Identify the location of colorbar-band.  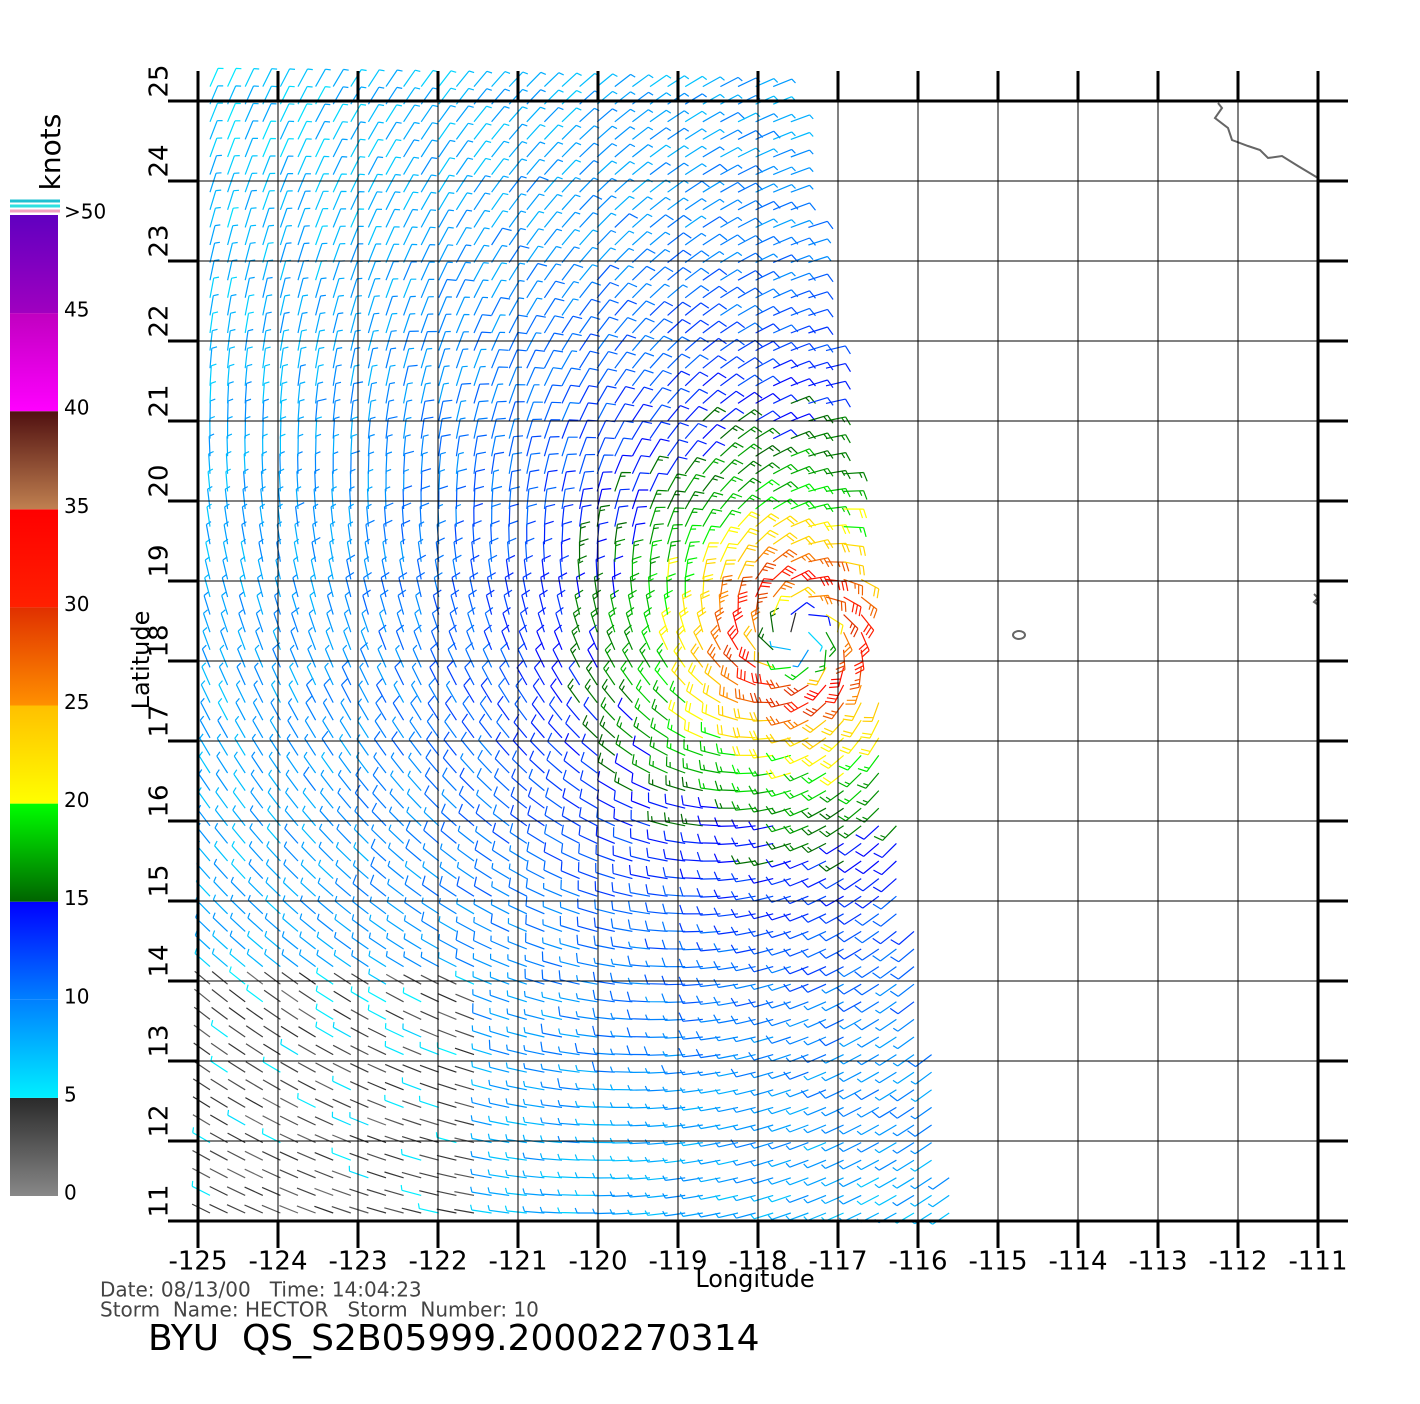
(34, 264).